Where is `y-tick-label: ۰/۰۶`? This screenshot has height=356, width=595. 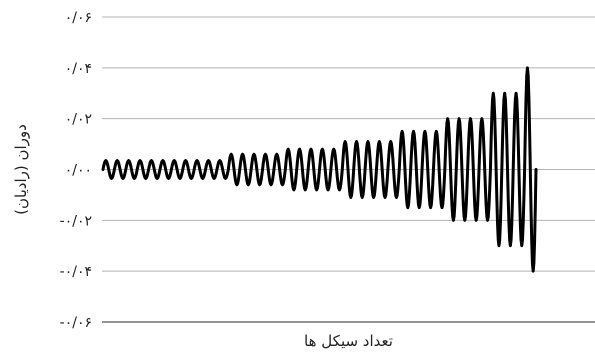
y-tick-label: ۰/۰۶ is located at coordinates (78, 18).